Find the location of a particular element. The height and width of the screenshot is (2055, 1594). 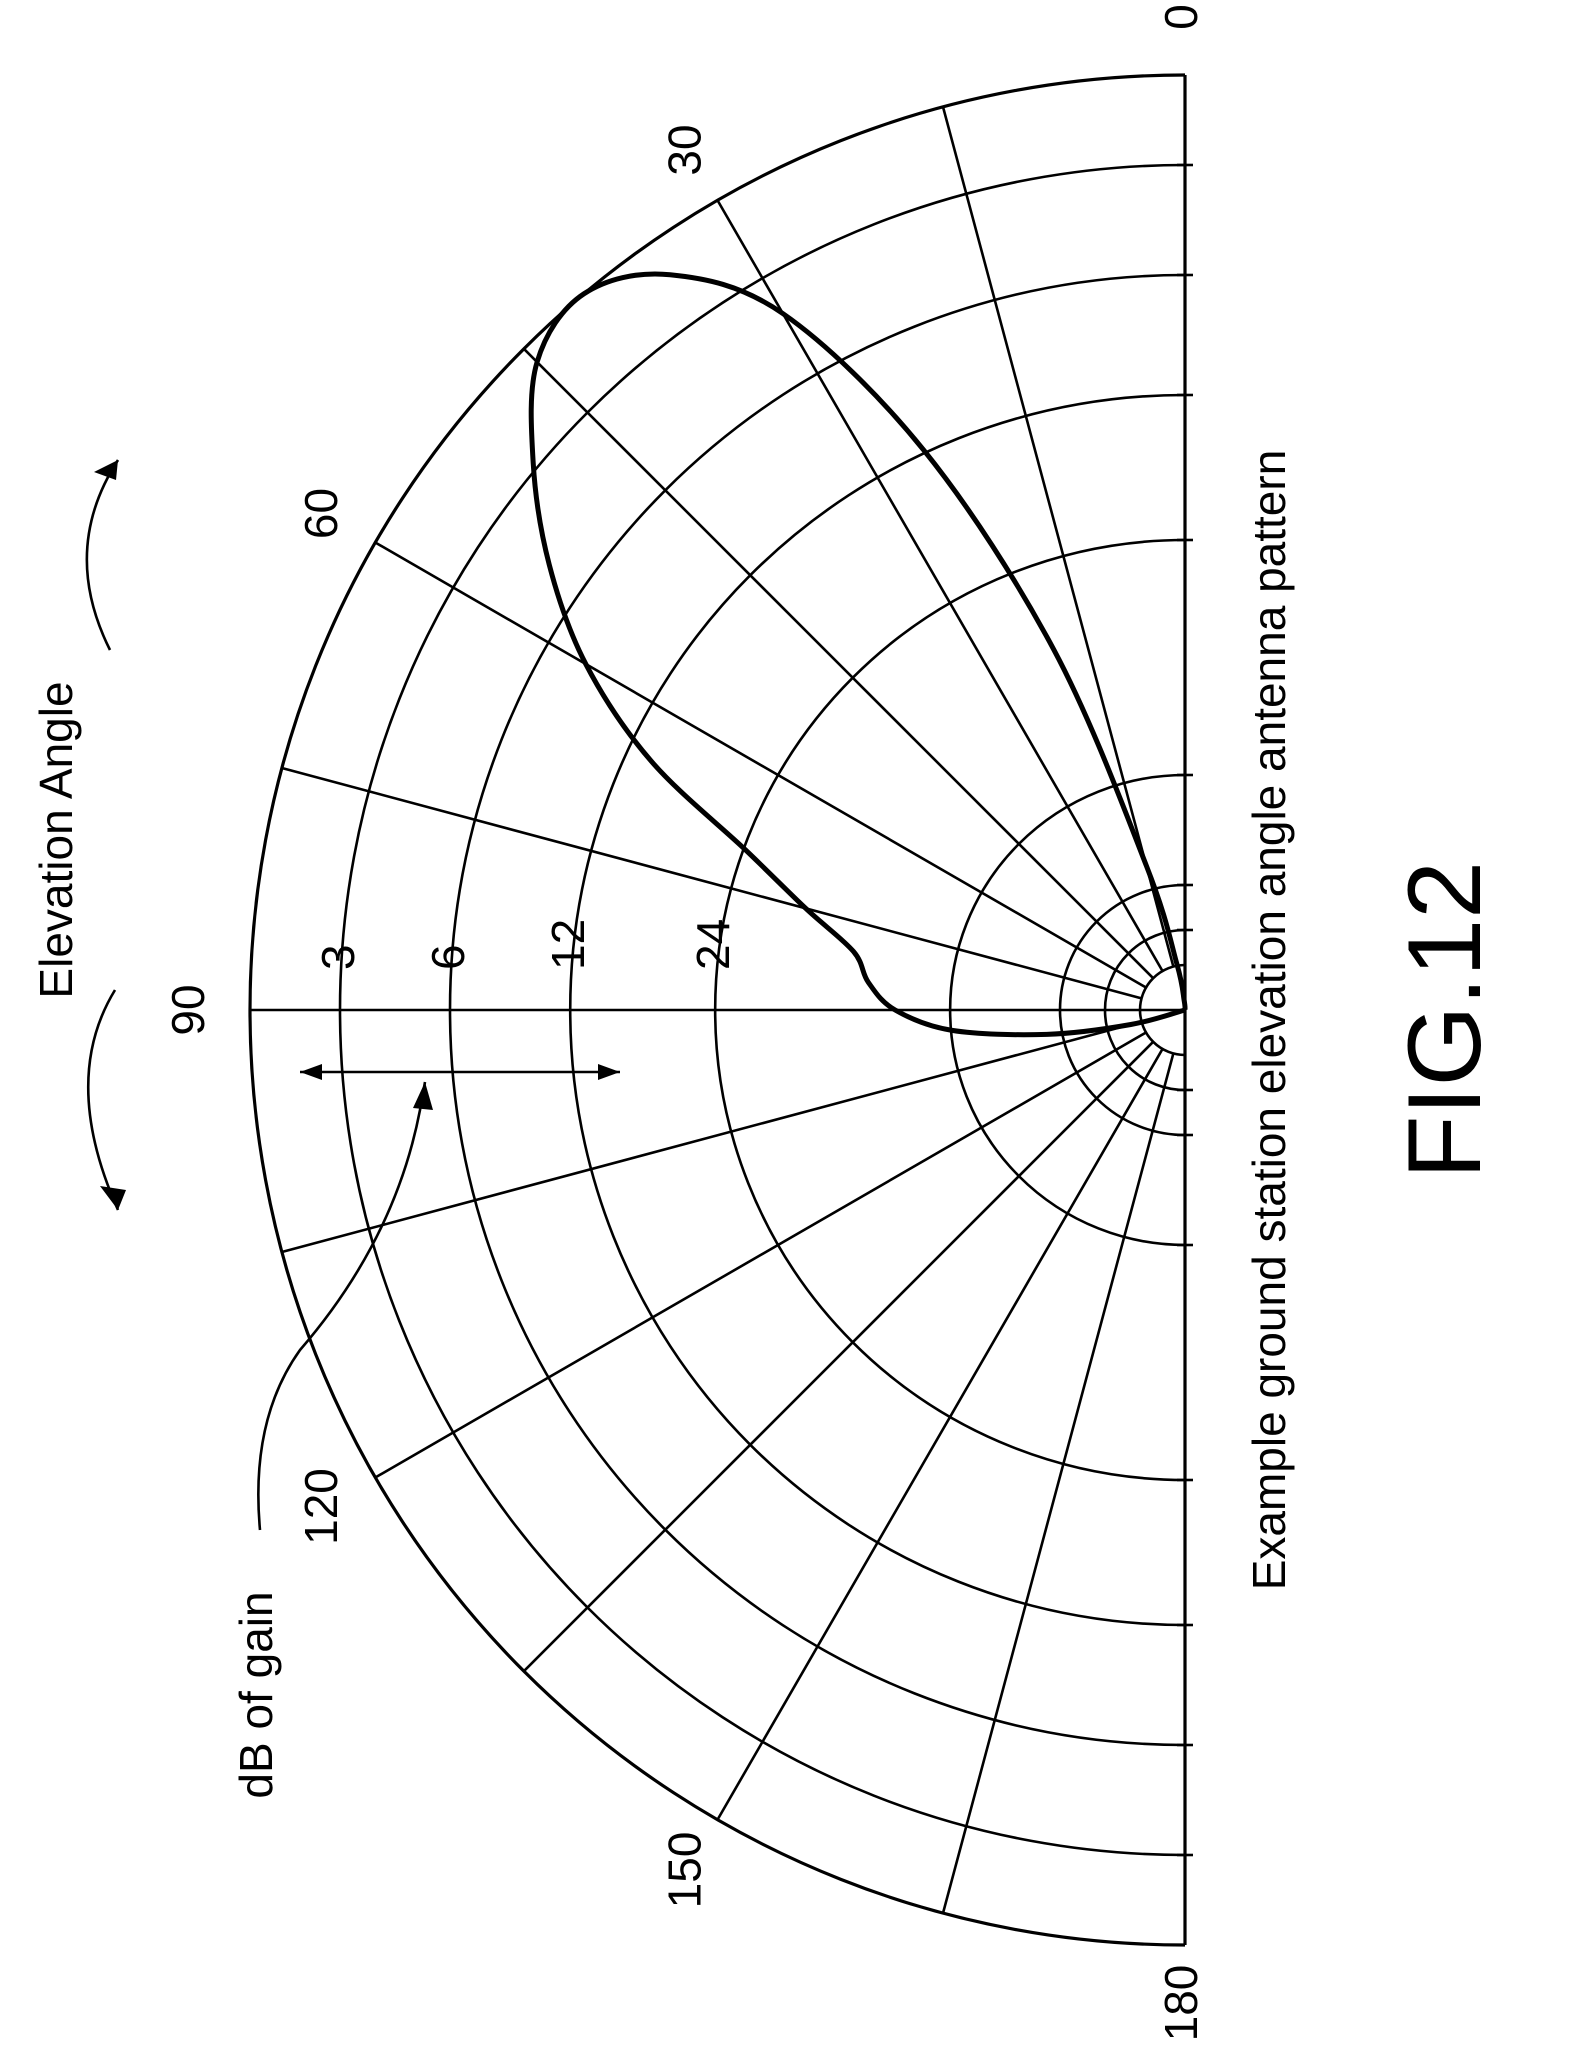

gain-tick-label: 3 is located at coordinates (338, 957).